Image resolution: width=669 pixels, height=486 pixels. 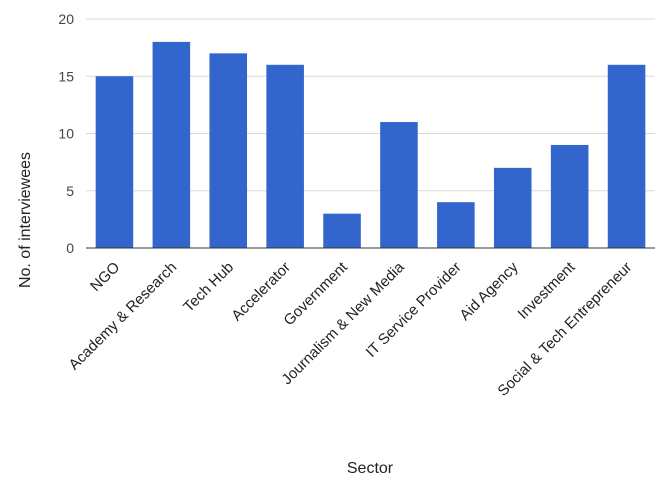 I want to click on y-tick-label: 15, so click(x=66, y=76).